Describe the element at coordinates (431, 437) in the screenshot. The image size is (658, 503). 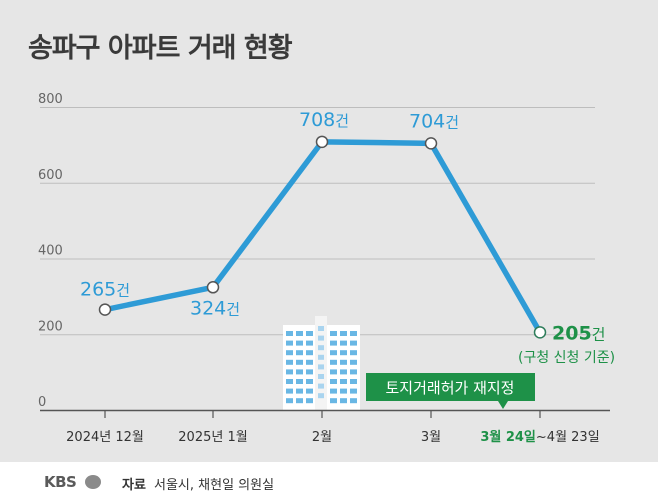
I see `x-tick-label: 3월` at that location.